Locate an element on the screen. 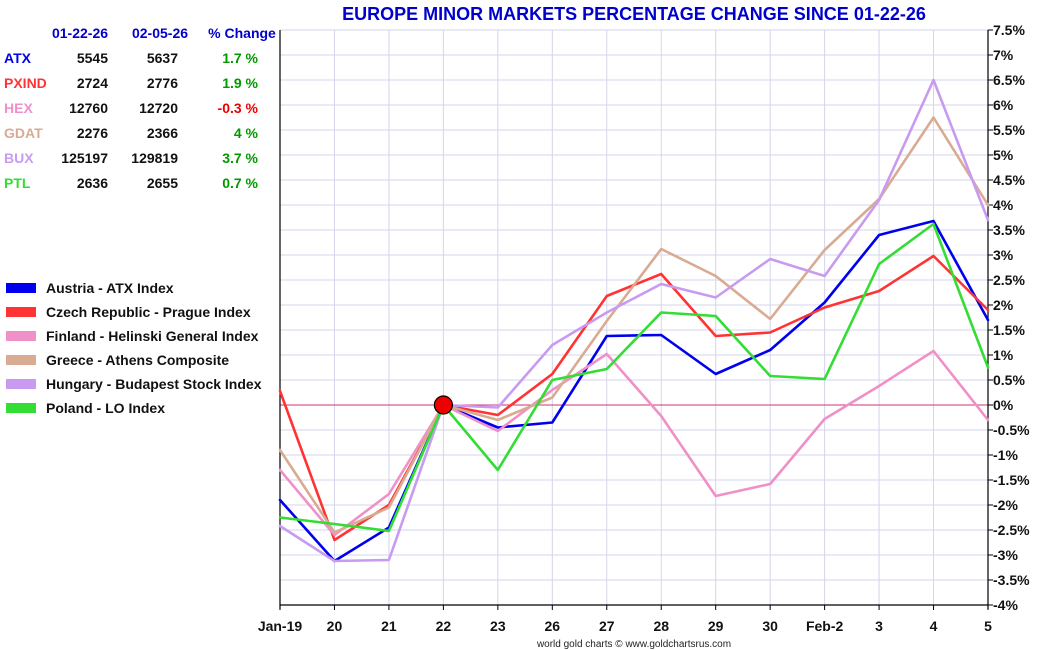  table-percent-change: -0.3 % is located at coordinates (238, 108).